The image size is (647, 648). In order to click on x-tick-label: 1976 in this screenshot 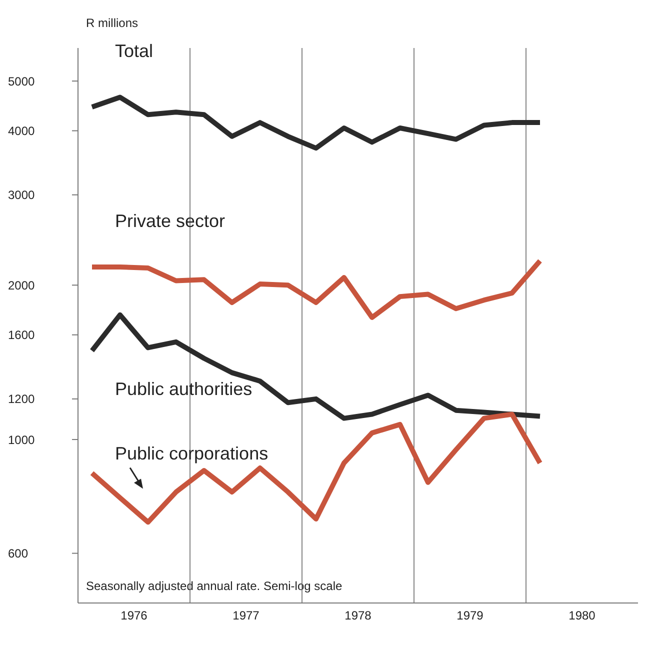, I will do `click(134, 615)`.